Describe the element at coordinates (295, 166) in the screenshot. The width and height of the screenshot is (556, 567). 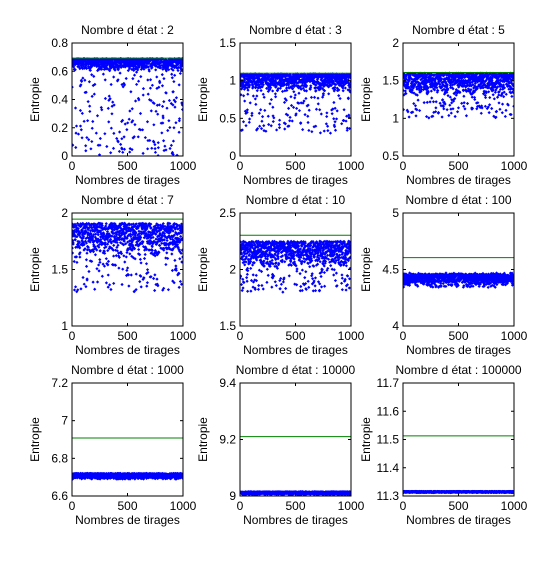
I see `x-tick-label: 500` at that location.